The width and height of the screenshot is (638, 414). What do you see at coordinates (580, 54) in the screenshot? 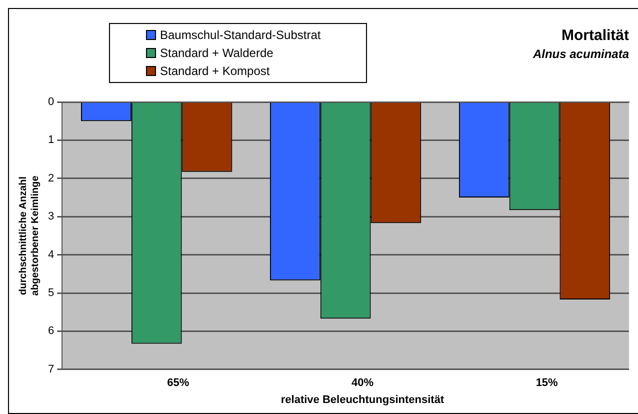
I see `chart-subtitle: Alnus acuminata` at bounding box center [580, 54].